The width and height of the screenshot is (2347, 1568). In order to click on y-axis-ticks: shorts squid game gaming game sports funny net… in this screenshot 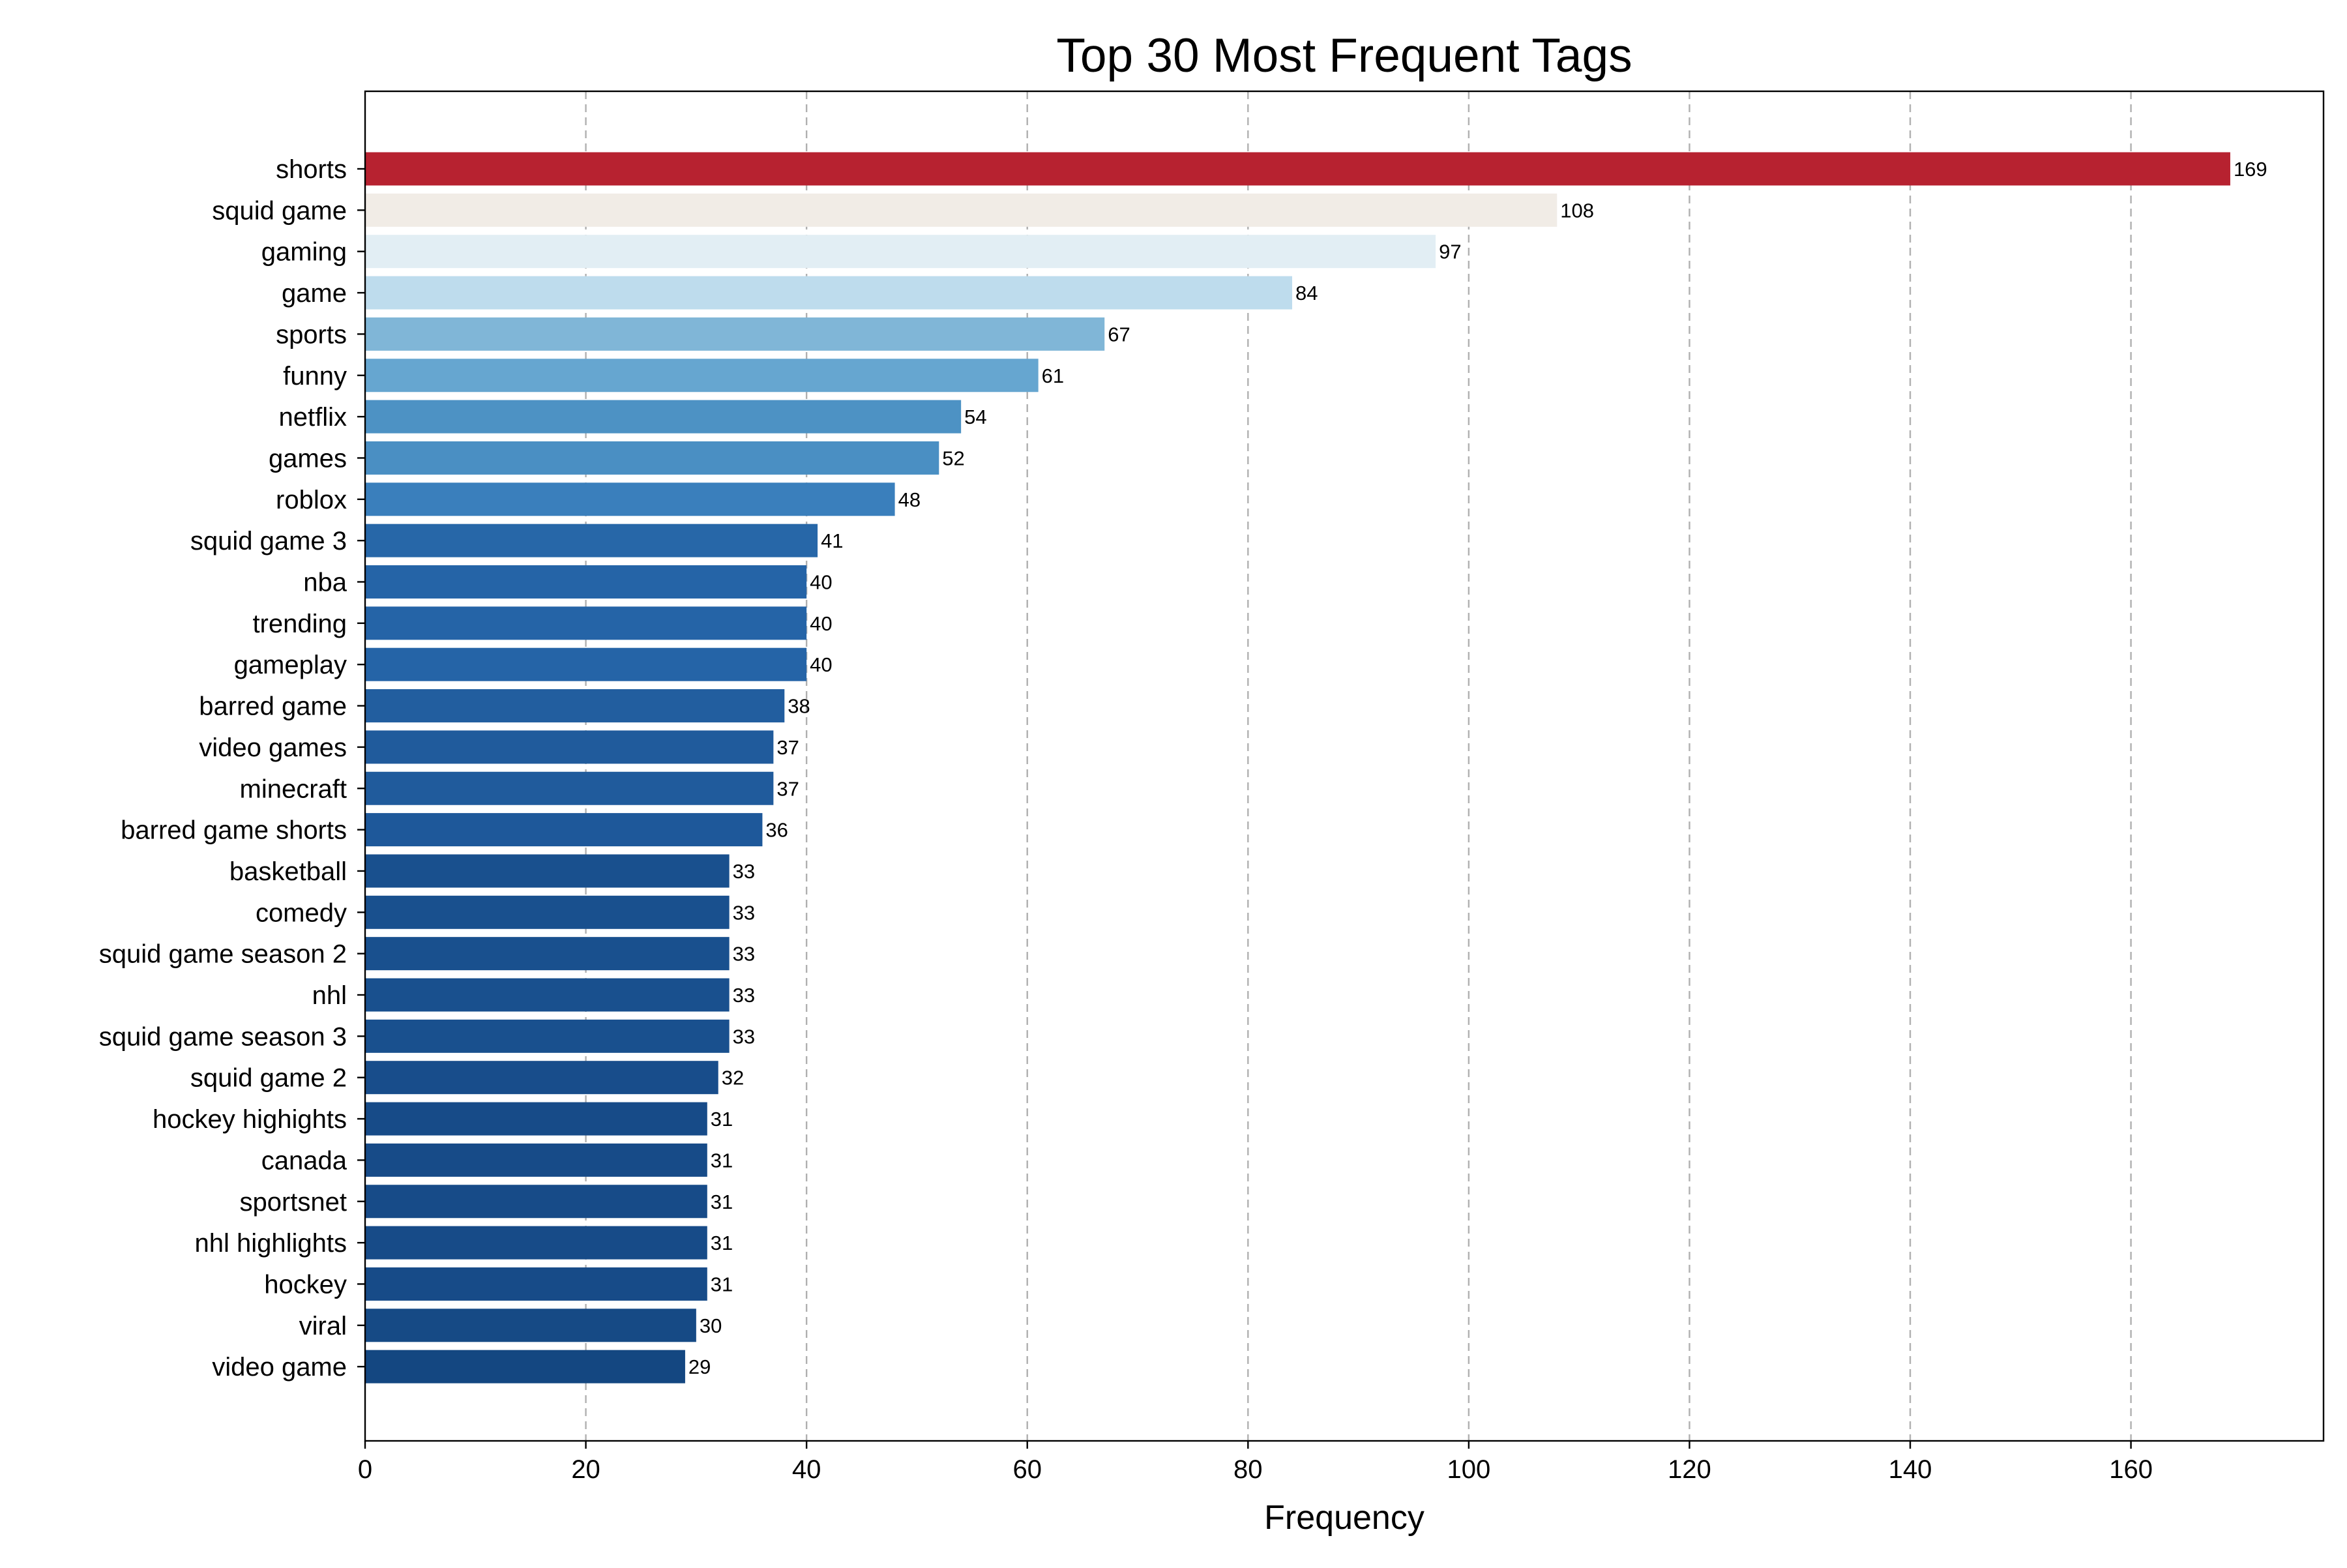, I will do `click(232, 769)`.